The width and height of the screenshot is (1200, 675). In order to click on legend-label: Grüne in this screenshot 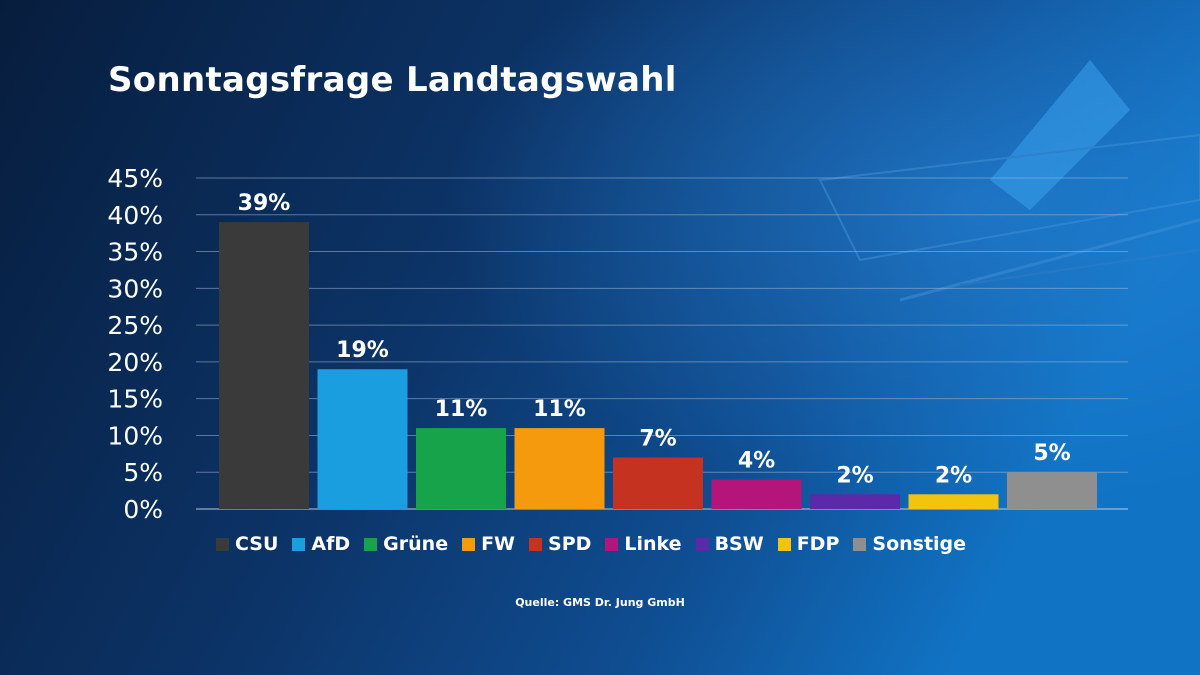, I will do `click(416, 544)`.